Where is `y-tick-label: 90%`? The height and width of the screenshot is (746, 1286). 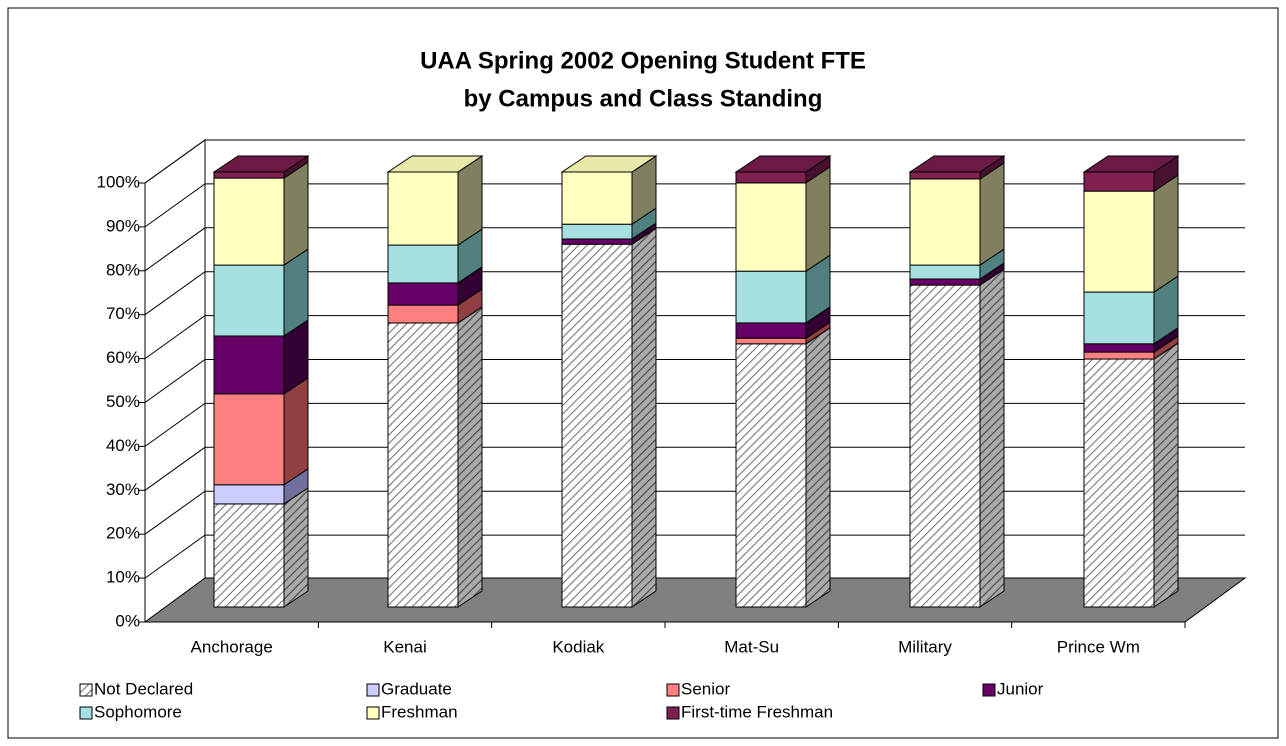 y-tick-label: 90% is located at coordinates (123, 225).